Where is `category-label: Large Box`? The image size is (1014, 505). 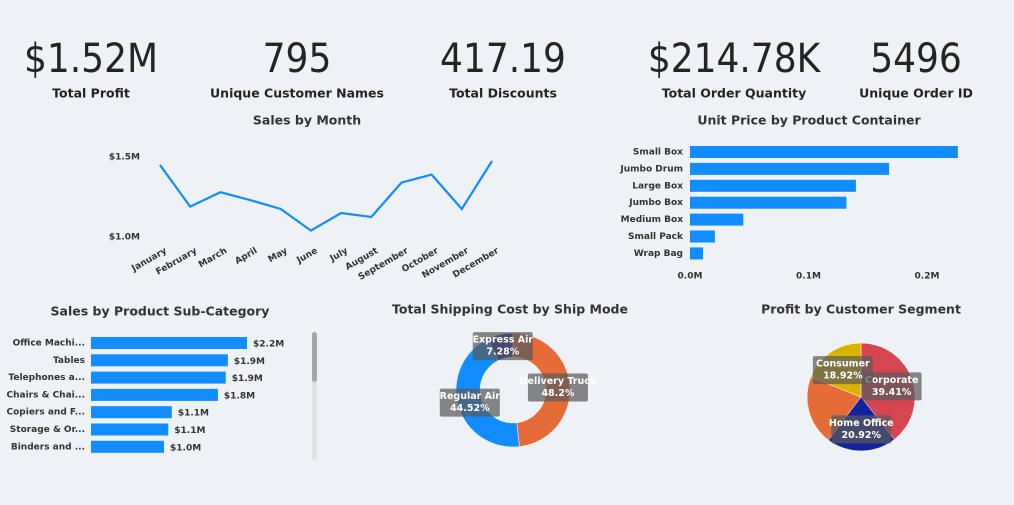
category-label: Large Box is located at coordinates (657, 186).